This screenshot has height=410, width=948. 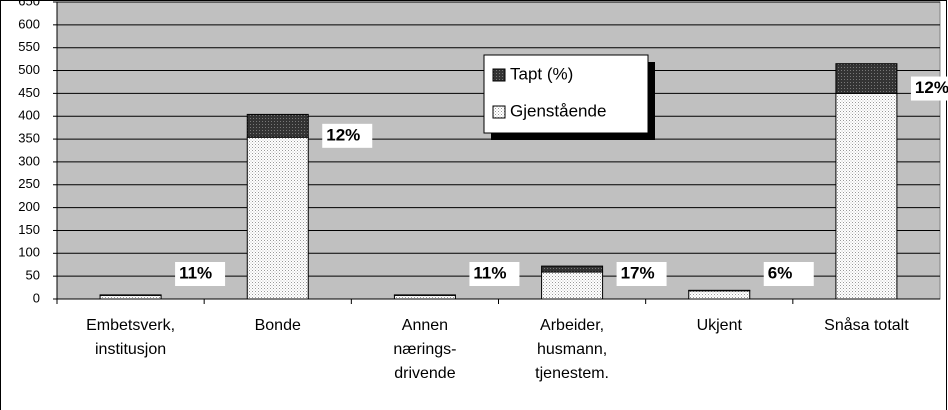 What do you see at coordinates (572, 349) in the screenshot?
I see `x-tick-label: Arbeider, husmann, tjenestem.` at bounding box center [572, 349].